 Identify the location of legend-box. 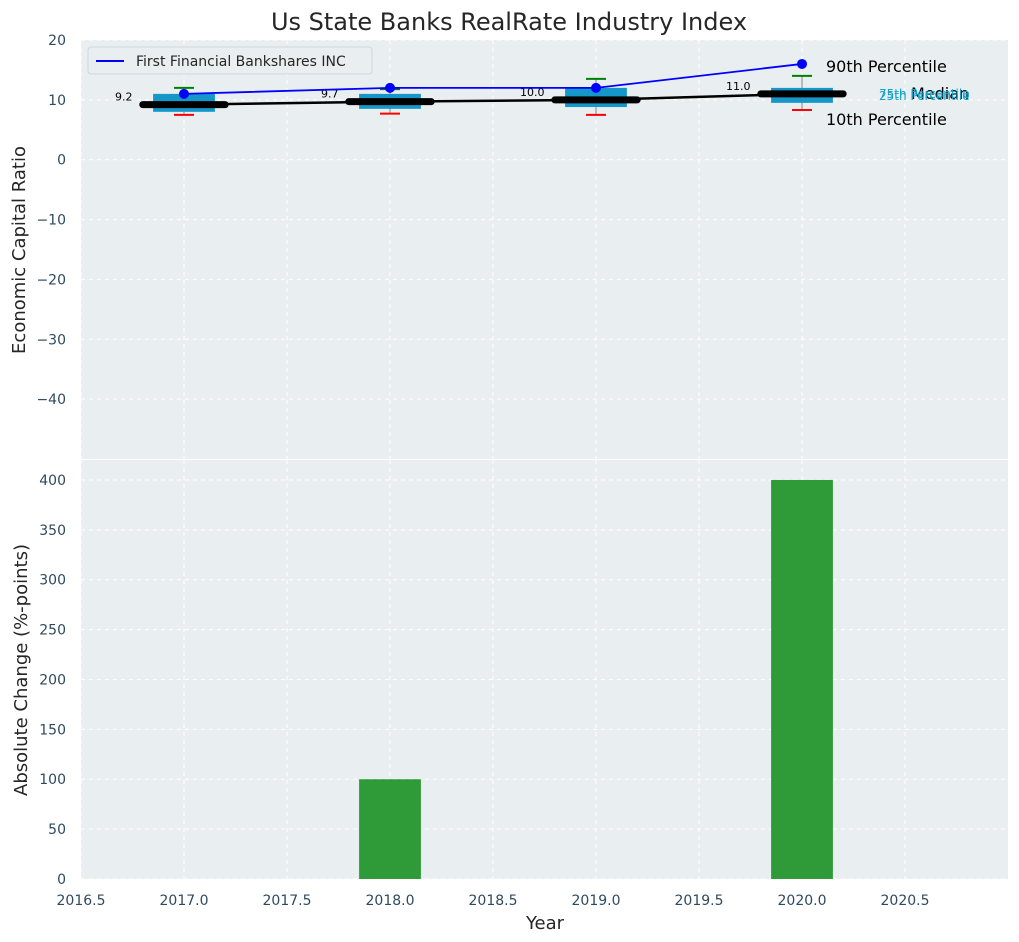
(230, 60).